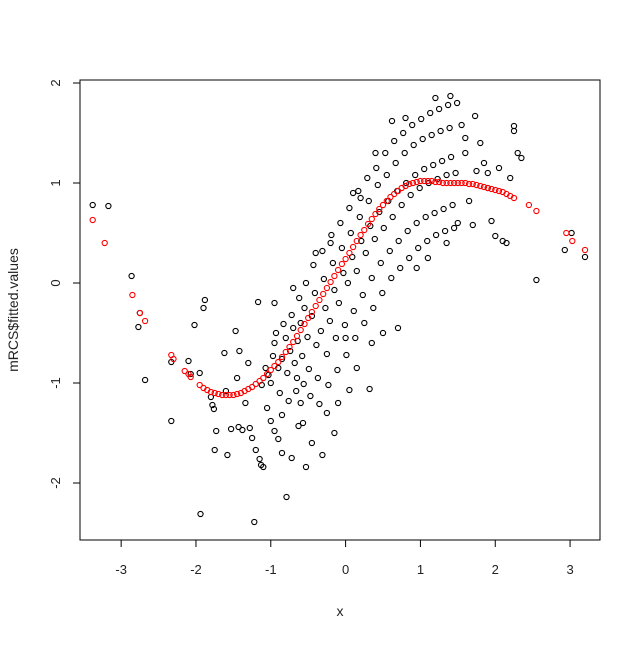 This screenshot has height=645, width=640. Describe the element at coordinates (344, 558) in the screenshot. I see `x-axis: -3 -2 -1 0 1 2 3` at that location.